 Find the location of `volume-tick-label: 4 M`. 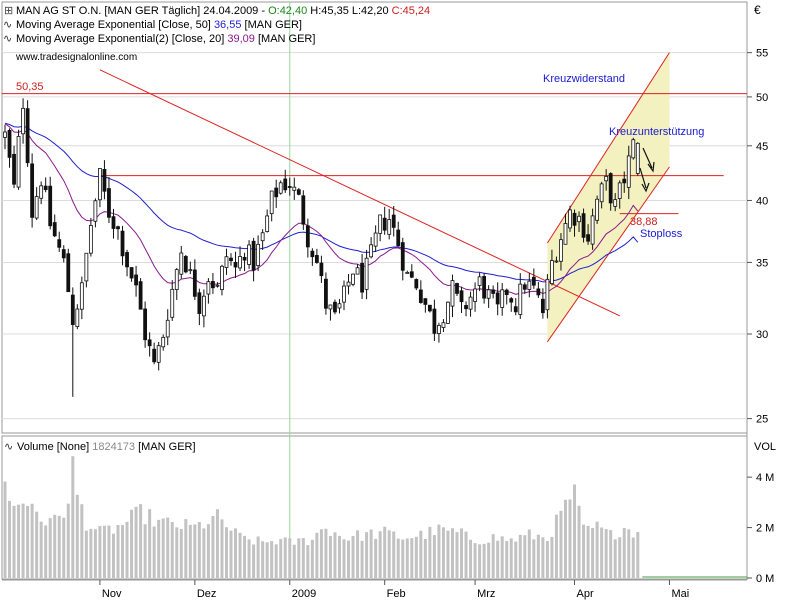

volume-tick-label: 4 M is located at coordinates (765, 478).